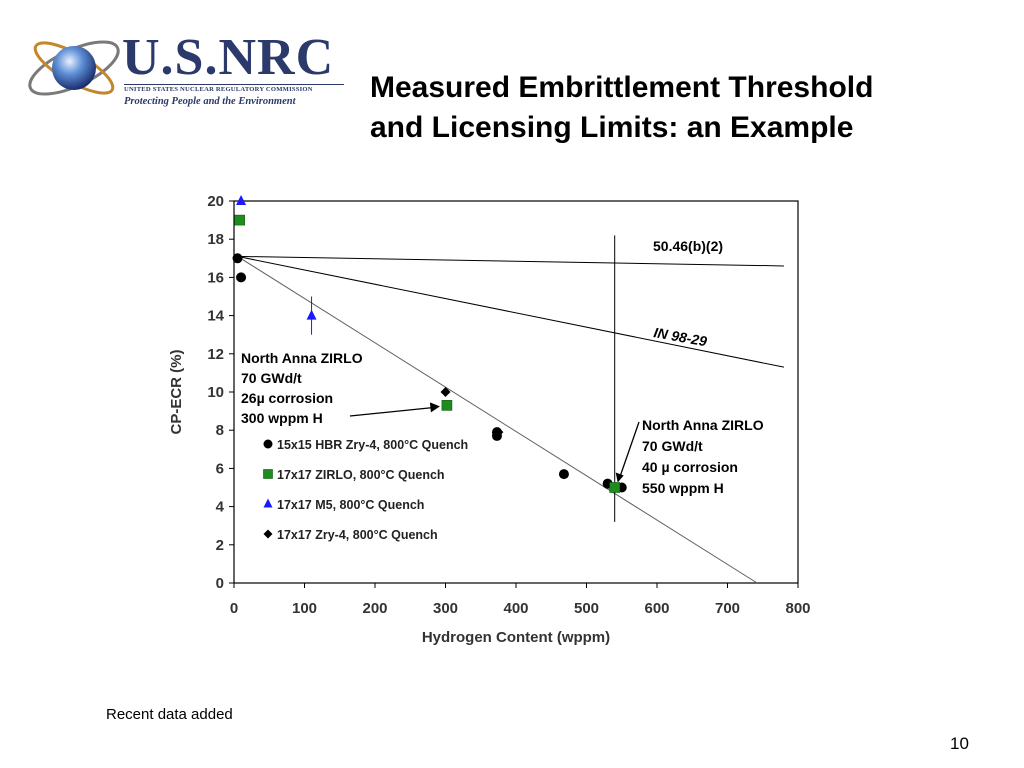 The width and height of the screenshot is (1024, 768). What do you see at coordinates (683, 488) in the screenshot?
I see `annotation-2-line: 550 wppm H` at bounding box center [683, 488].